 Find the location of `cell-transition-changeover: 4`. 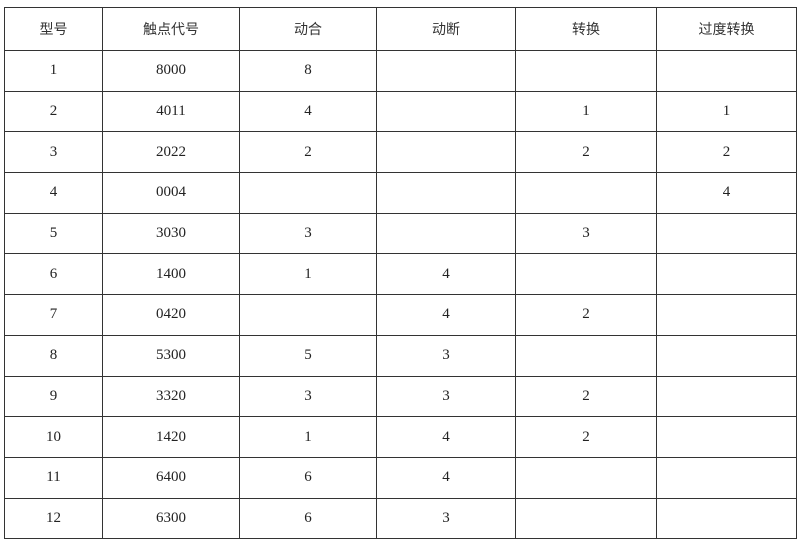

cell-transition-changeover: 4 is located at coordinates (726, 193).